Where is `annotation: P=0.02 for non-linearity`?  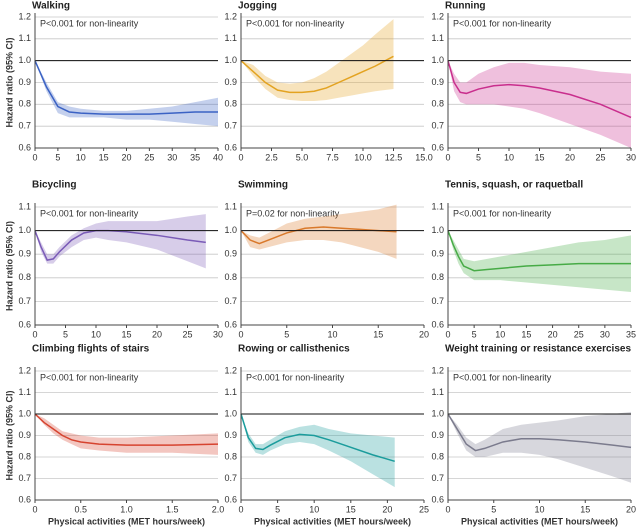
annotation: P=0.02 for non-linearity is located at coordinates (293, 213).